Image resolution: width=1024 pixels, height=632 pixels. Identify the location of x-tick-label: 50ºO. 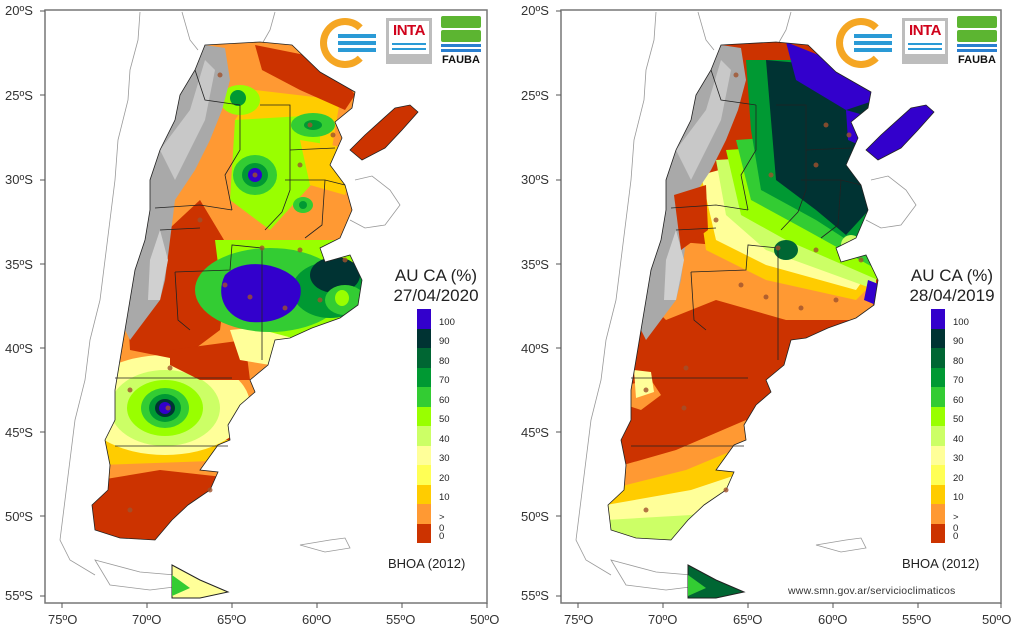
(996, 619).